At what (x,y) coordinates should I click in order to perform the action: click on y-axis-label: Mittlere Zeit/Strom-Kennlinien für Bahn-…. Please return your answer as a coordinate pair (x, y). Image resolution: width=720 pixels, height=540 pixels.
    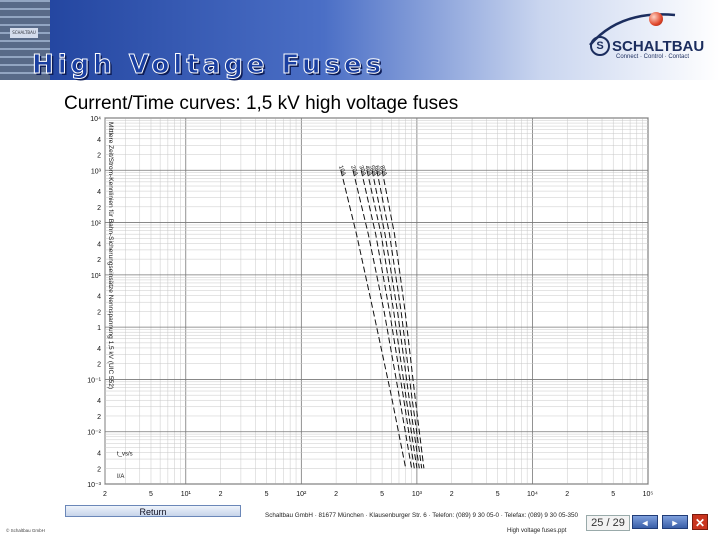
    Looking at the image, I should click on (110, 255).